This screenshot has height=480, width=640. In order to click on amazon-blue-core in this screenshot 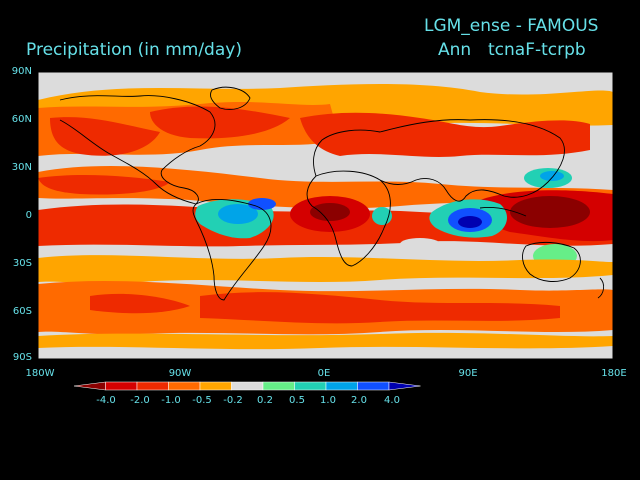, I will do `click(238, 214)`.